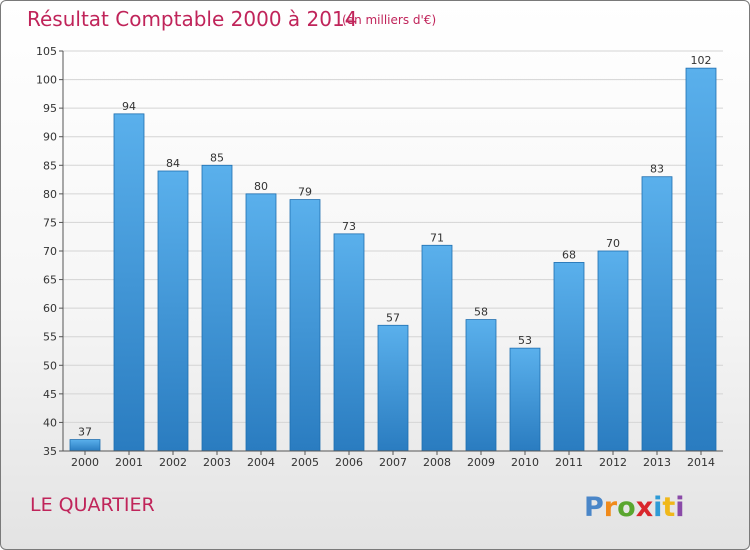 This screenshot has height=550, width=750. What do you see at coordinates (173, 163) in the screenshot?
I see `data-label: 84` at bounding box center [173, 163].